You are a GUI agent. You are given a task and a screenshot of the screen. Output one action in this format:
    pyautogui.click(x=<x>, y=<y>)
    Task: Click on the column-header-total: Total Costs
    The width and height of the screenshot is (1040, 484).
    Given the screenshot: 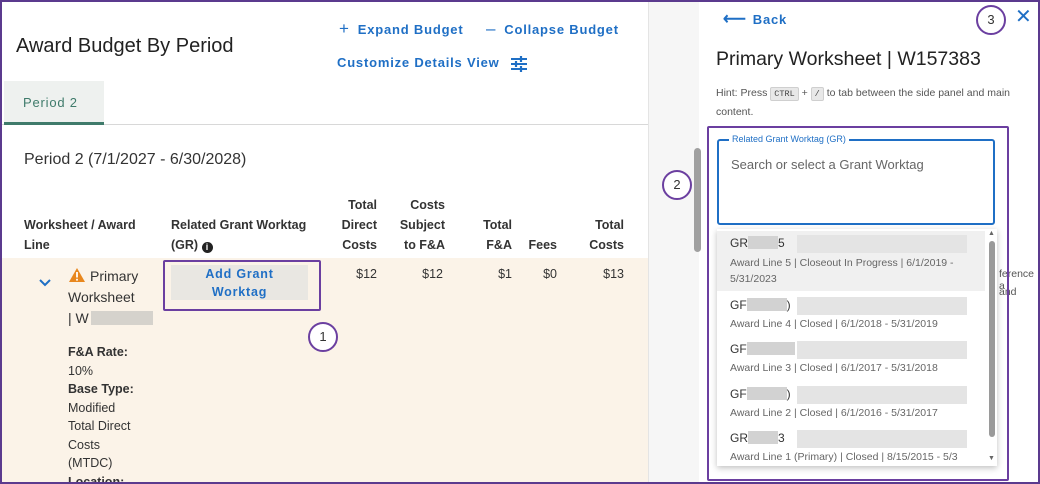 What is the action you would take?
    pyautogui.click(x=604, y=235)
    